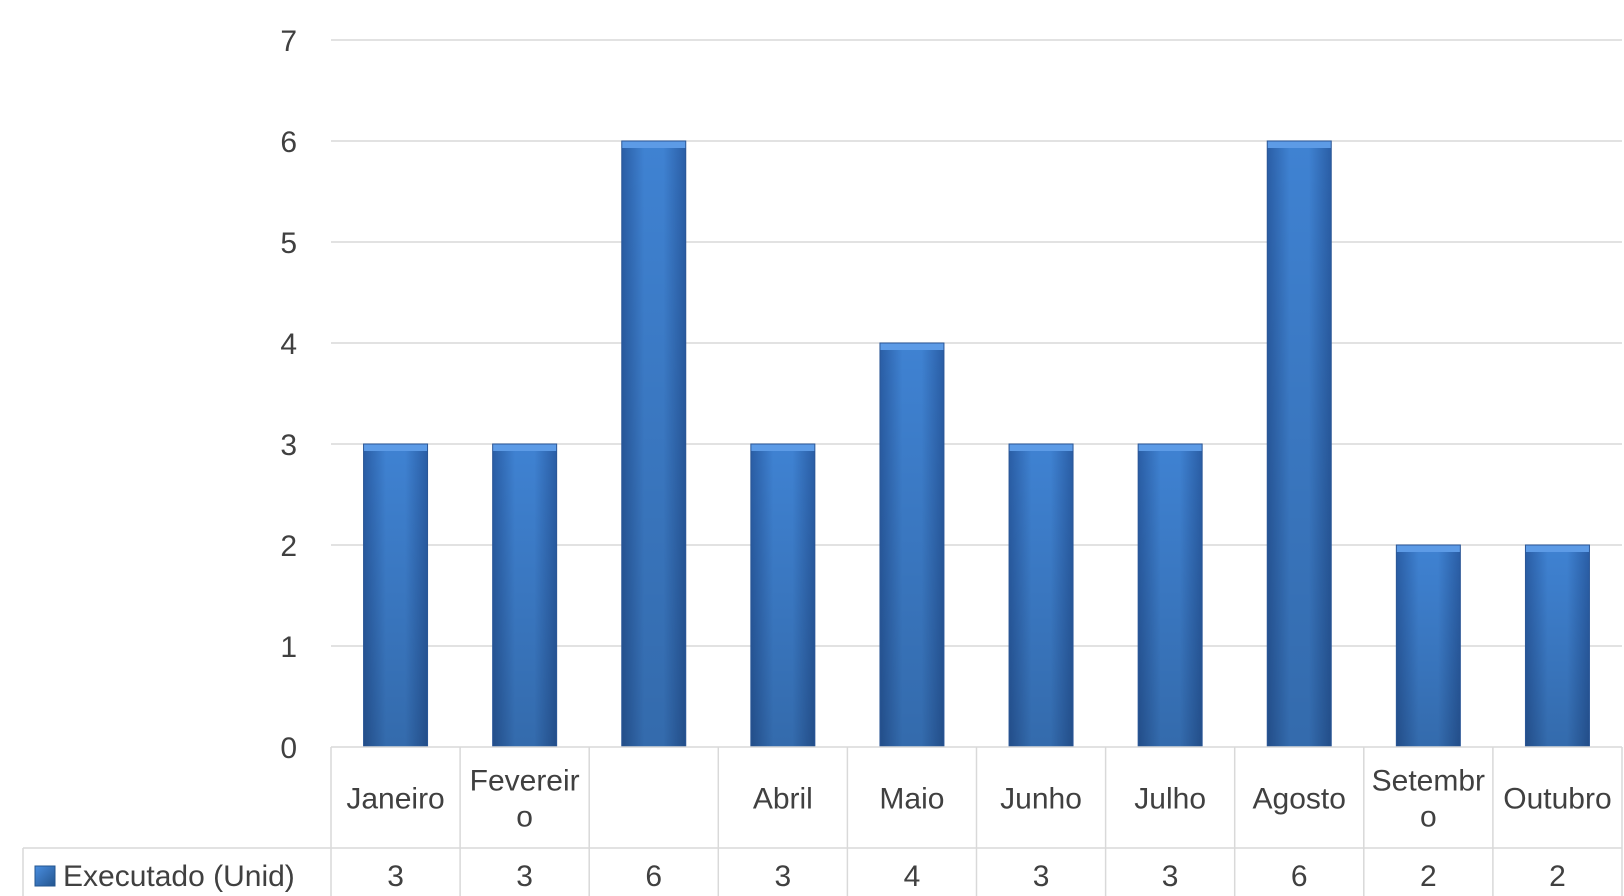 Image resolution: width=1624 pixels, height=896 pixels. I want to click on category-label: Agosto, so click(1299, 799).